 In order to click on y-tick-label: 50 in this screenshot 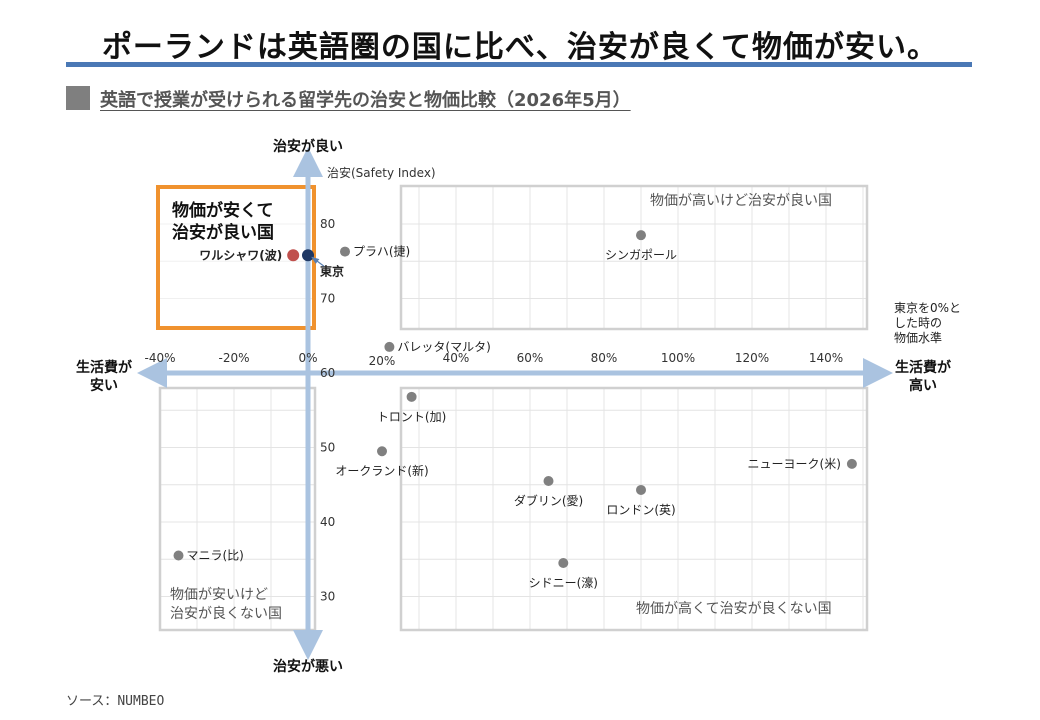, I will do `click(327, 448)`.